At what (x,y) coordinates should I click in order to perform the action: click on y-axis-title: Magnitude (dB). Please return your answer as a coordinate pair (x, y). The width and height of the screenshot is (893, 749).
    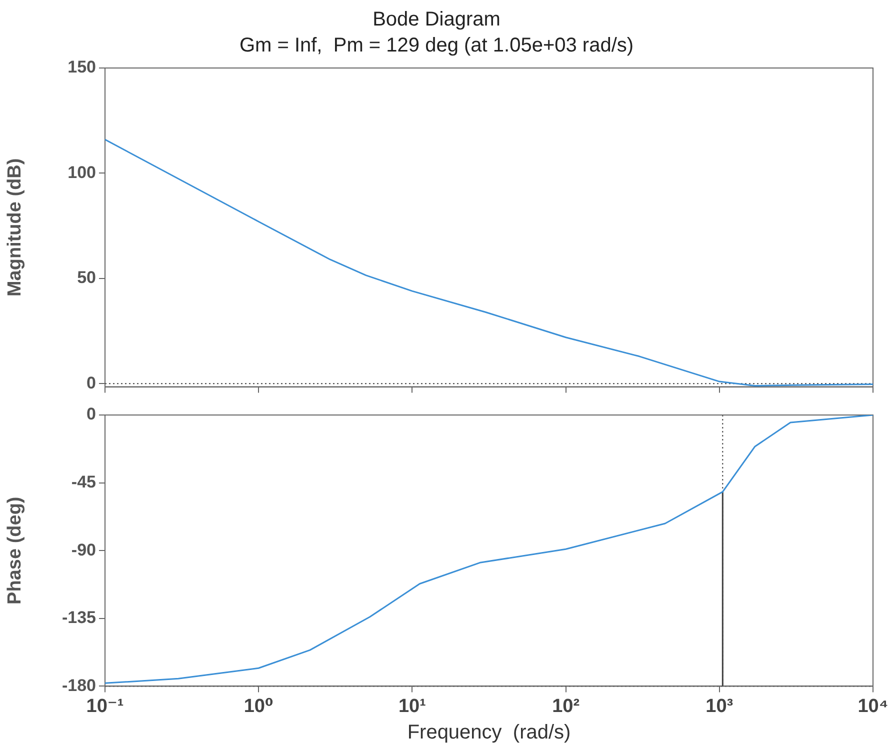
    Looking at the image, I should click on (15, 227).